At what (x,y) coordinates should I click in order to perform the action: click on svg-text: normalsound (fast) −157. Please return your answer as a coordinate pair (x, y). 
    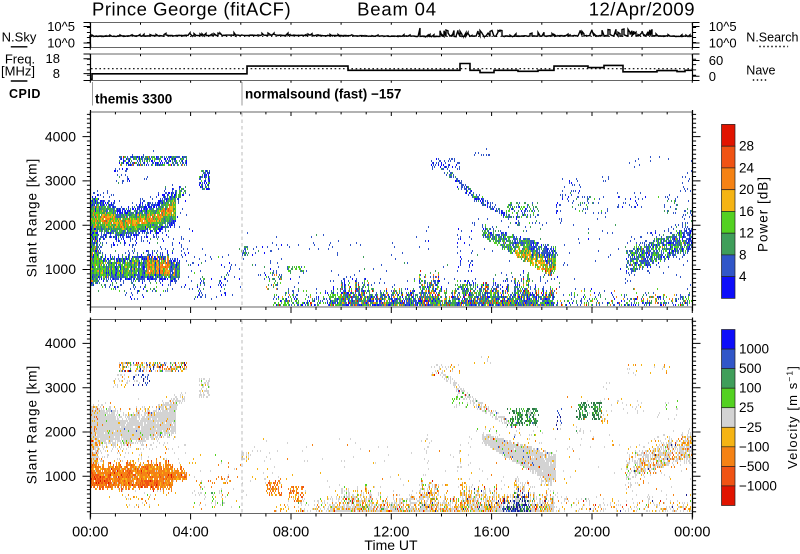
    Looking at the image, I should click on (323, 94).